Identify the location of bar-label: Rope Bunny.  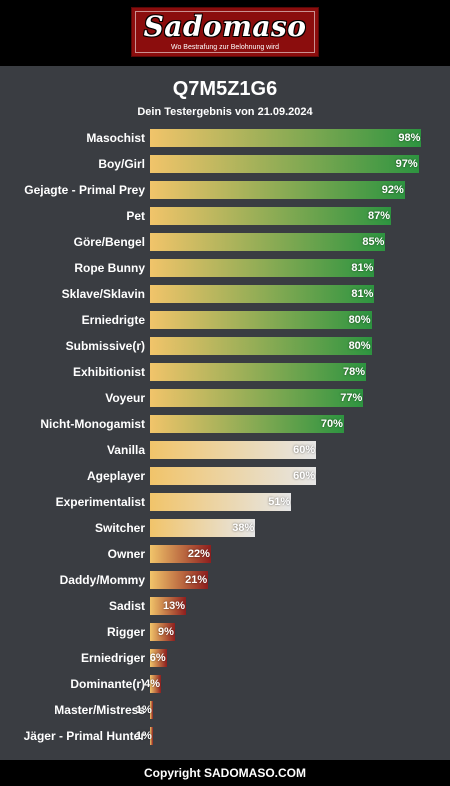
(109, 268).